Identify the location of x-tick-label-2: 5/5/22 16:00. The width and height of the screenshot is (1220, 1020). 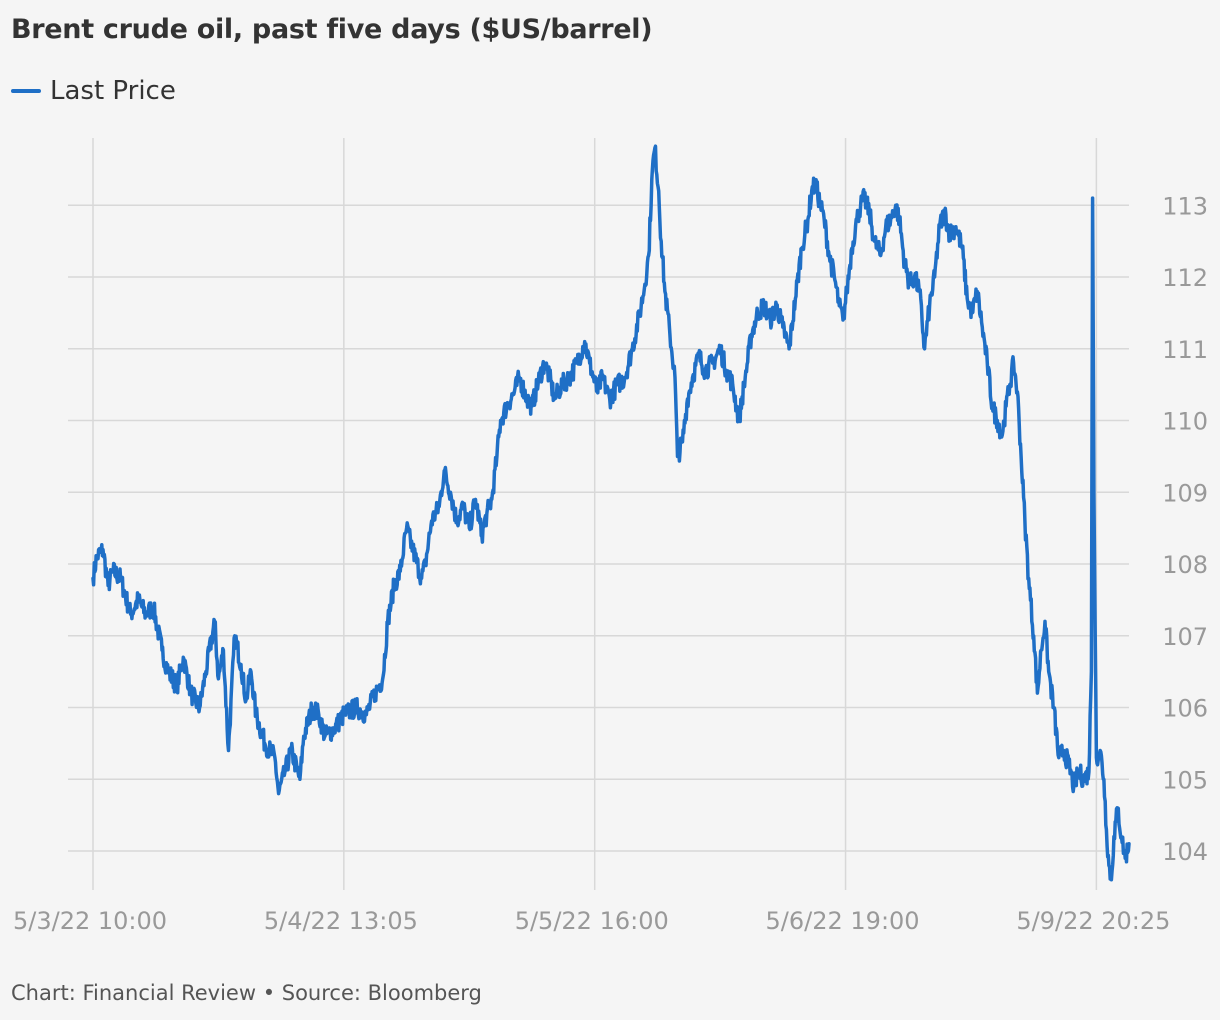
(592, 921).